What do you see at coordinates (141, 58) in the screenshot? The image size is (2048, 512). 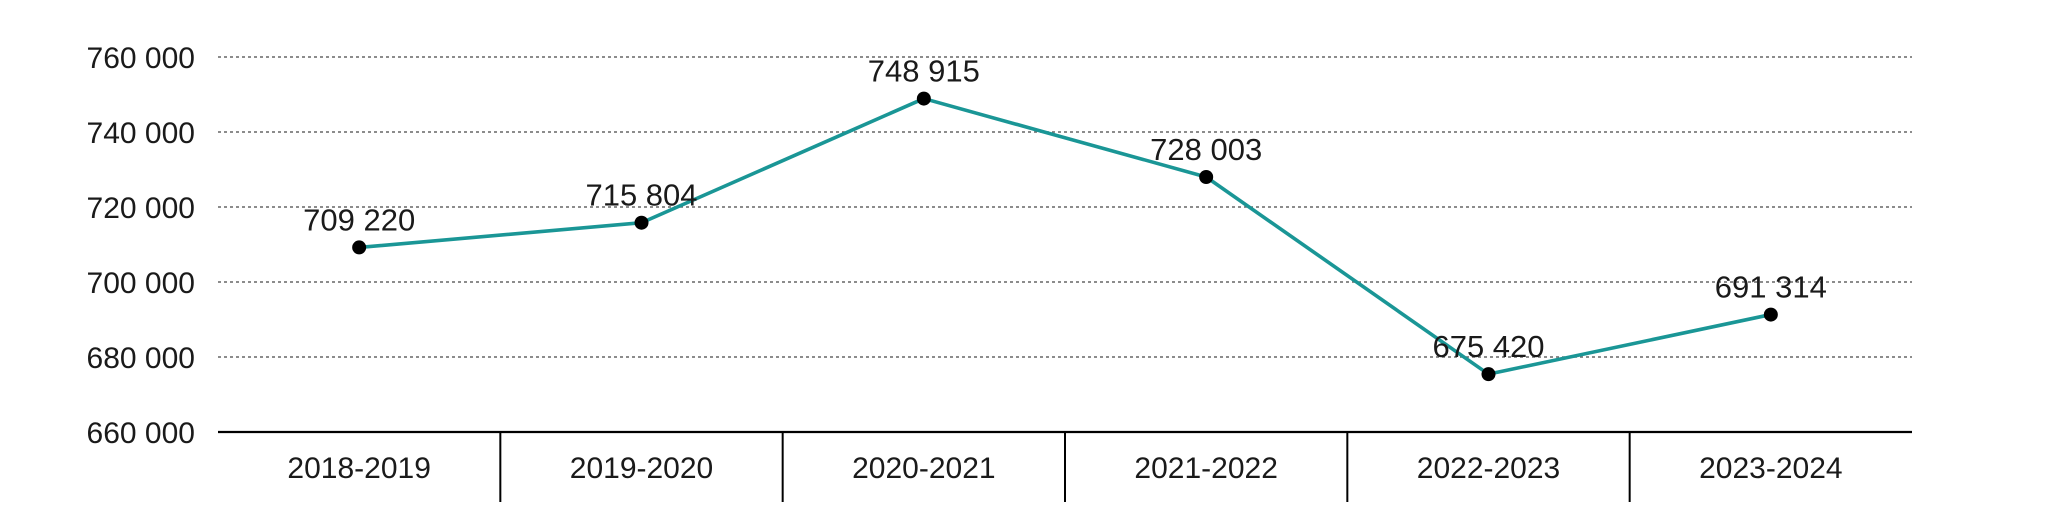 I see `y-tick-label: 760 000` at bounding box center [141, 58].